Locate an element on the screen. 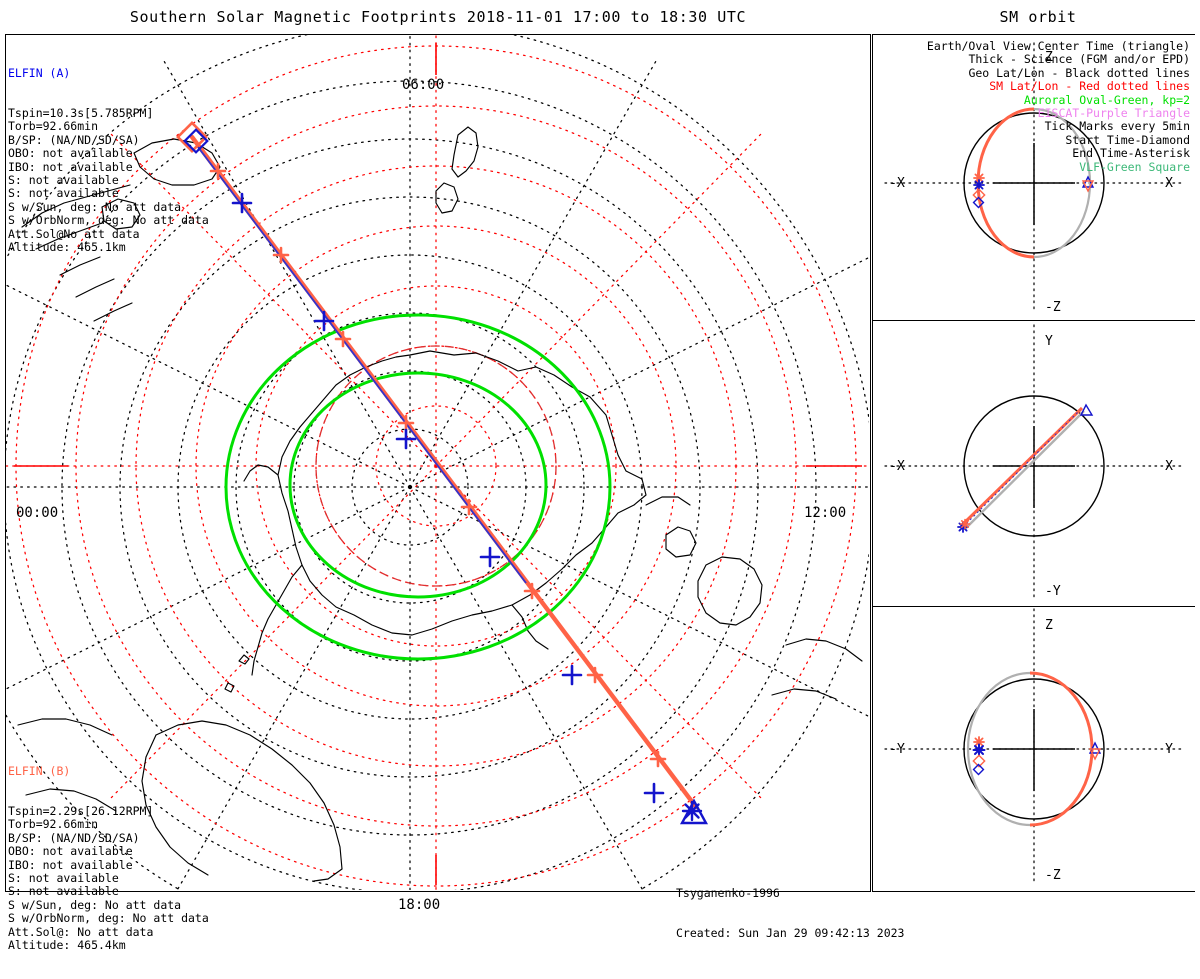 This screenshot has width=1200, height=979. orbit-track-red-xy is located at coordinates (1021, 467).